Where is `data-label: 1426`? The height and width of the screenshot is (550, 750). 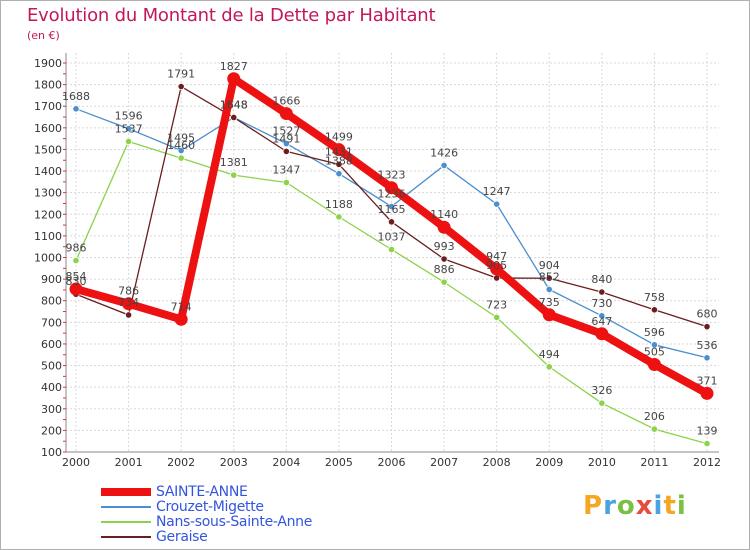
data-label: 1426 is located at coordinates (444, 152).